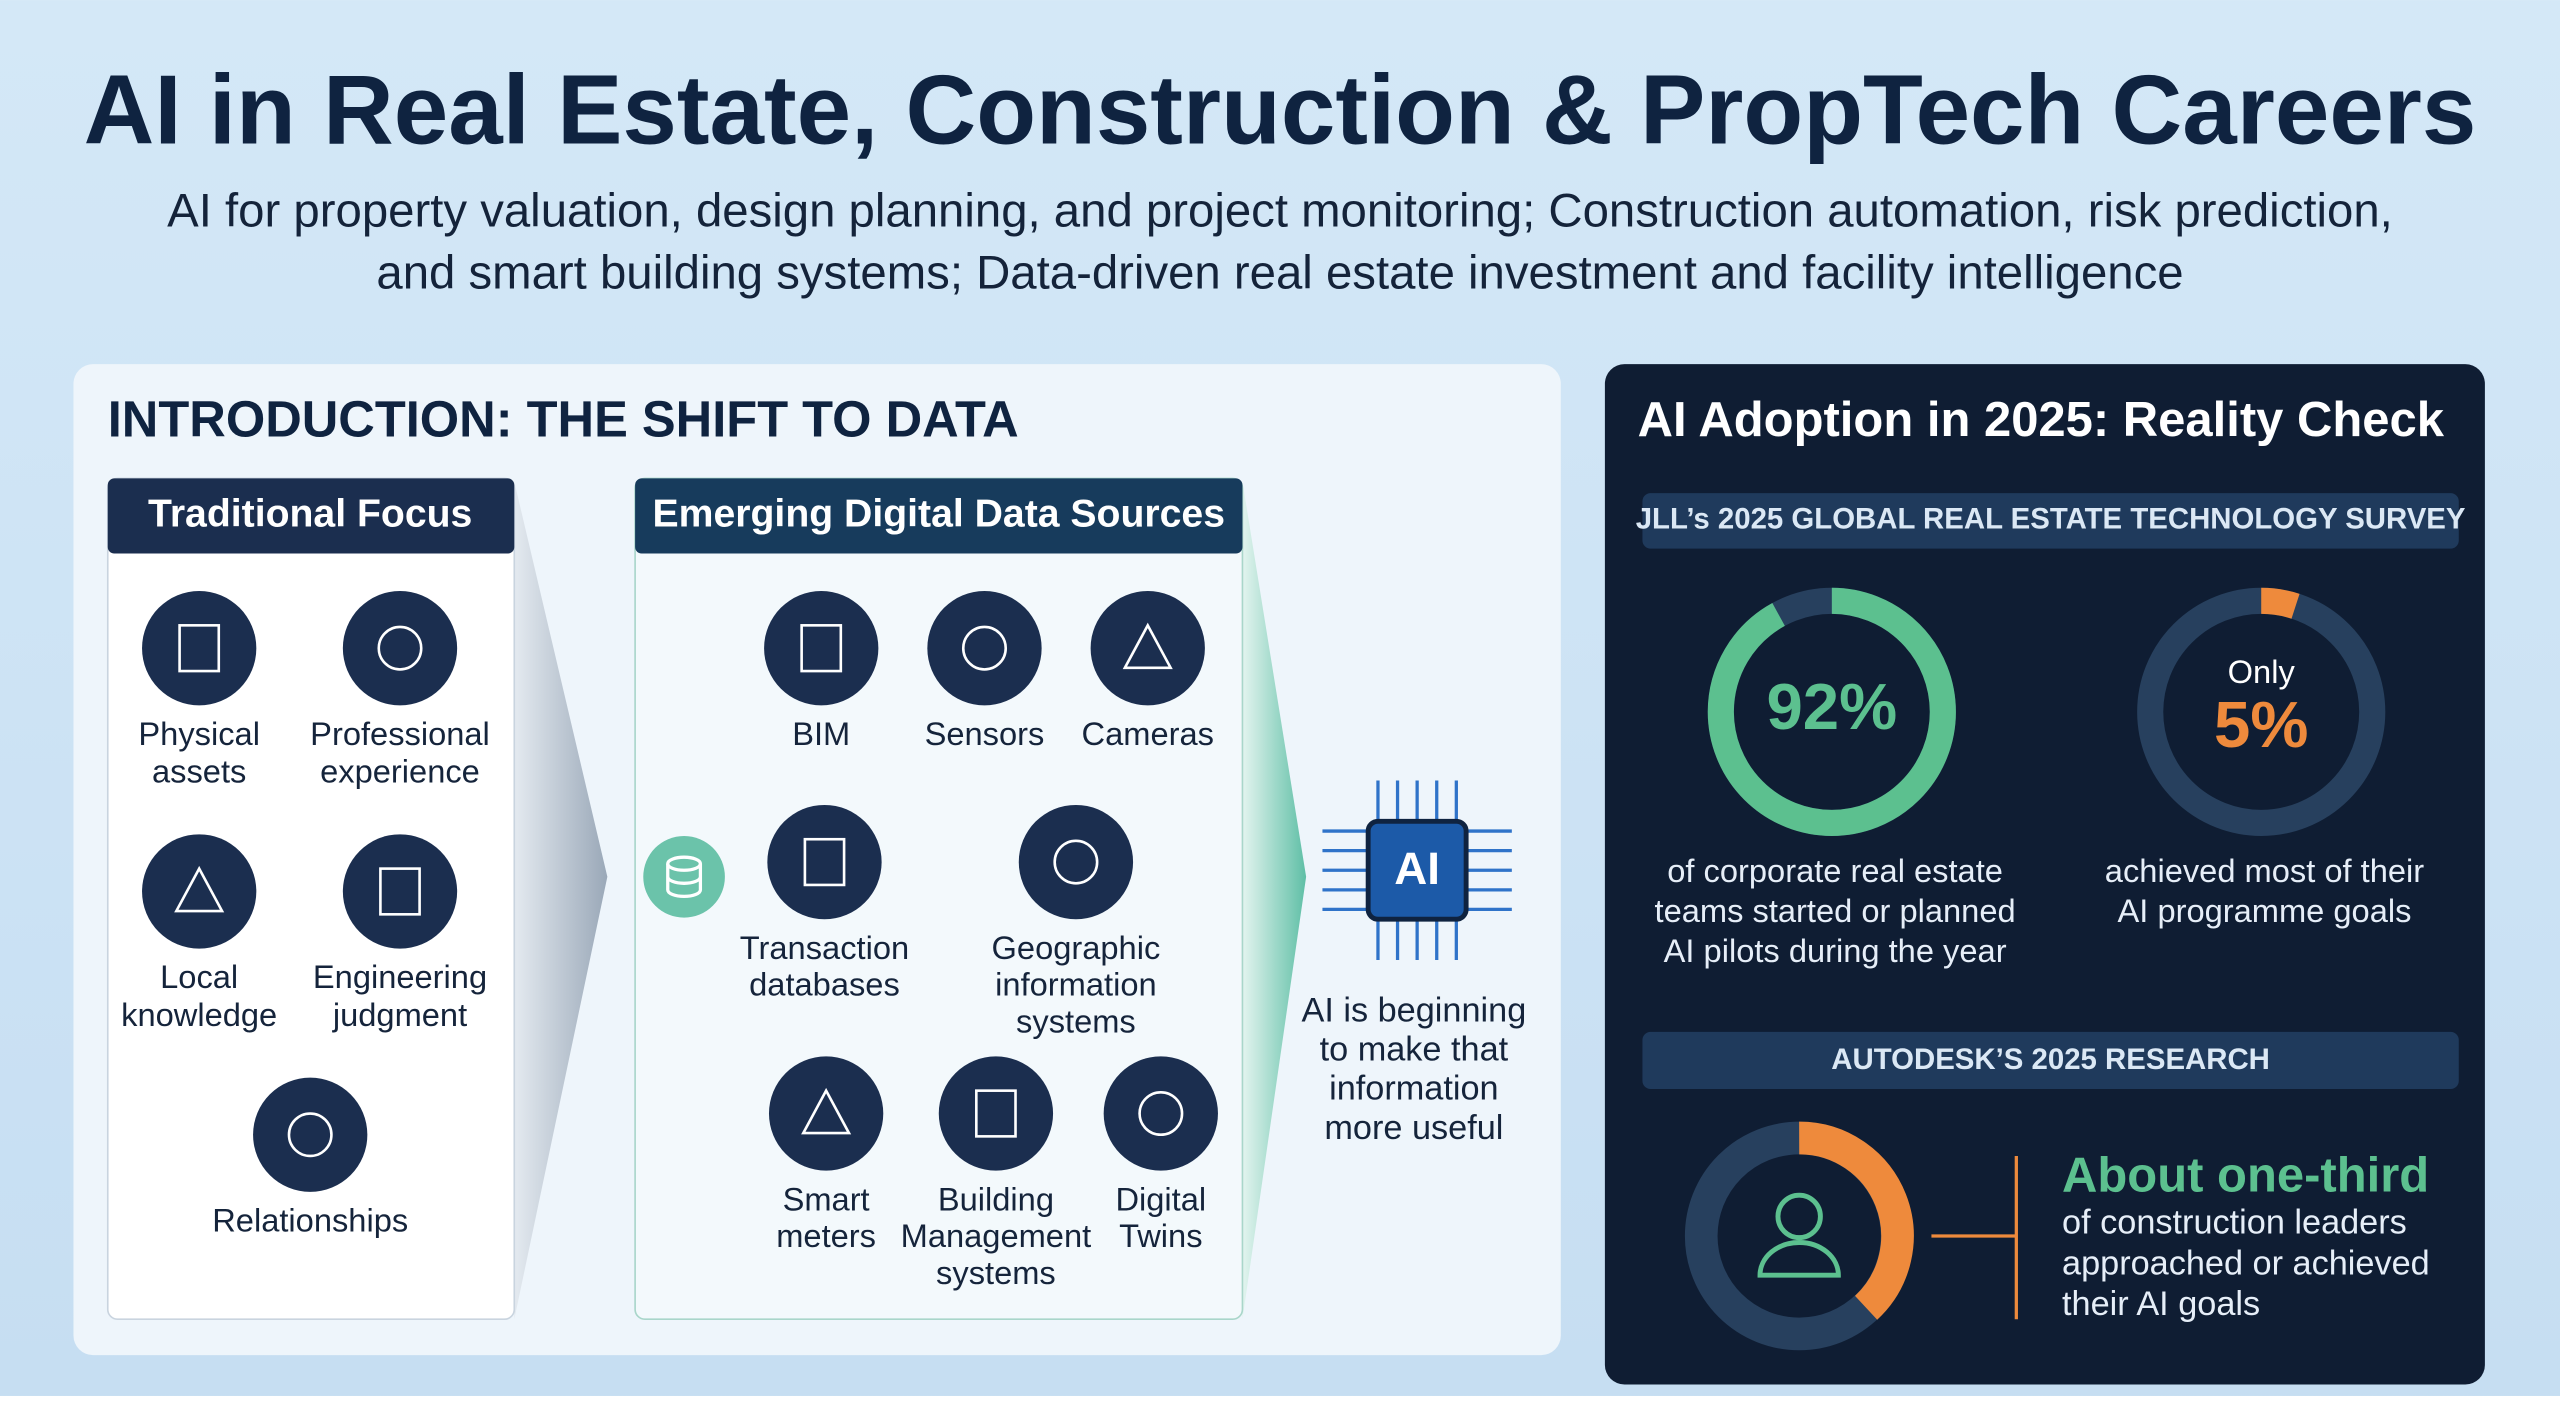  What do you see at coordinates (2234, 1223) in the screenshot?
I see `stat-text: of construction leaders` at bounding box center [2234, 1223].